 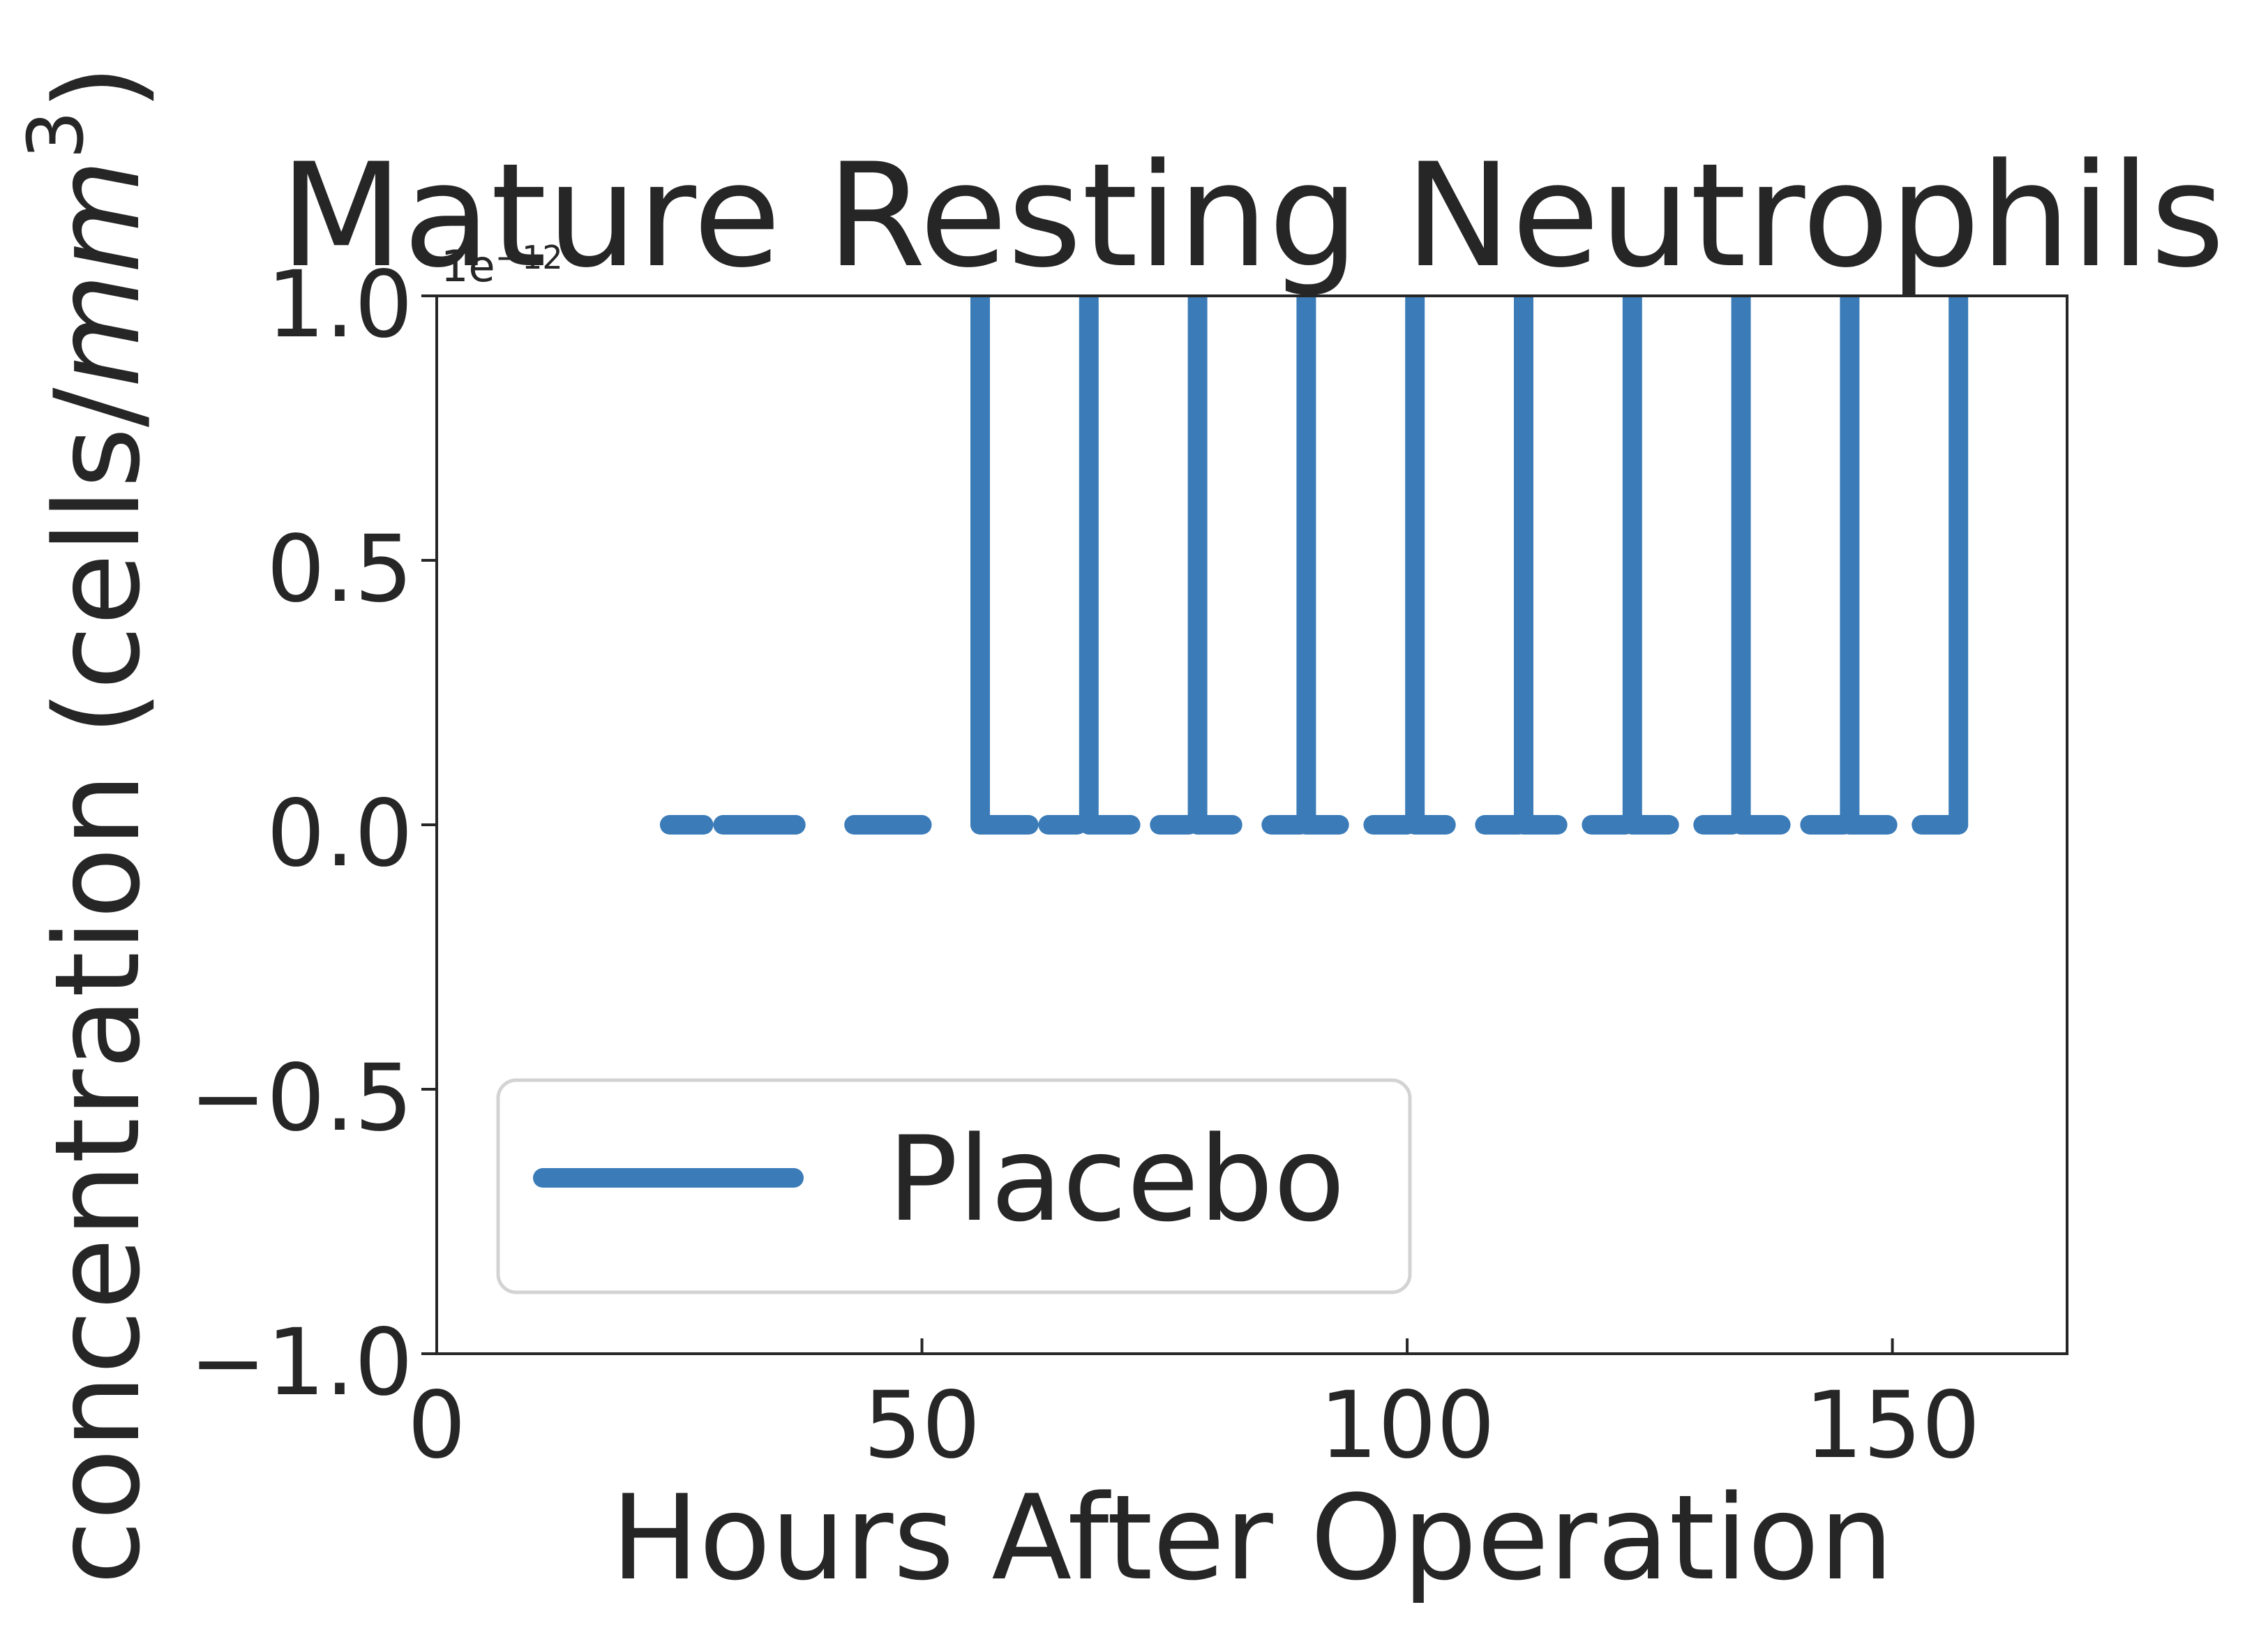 What do you see at coordinates (97, 88) in the screenshot?
I see `y-axis-label-close: )` at bounding box center [97, 88].